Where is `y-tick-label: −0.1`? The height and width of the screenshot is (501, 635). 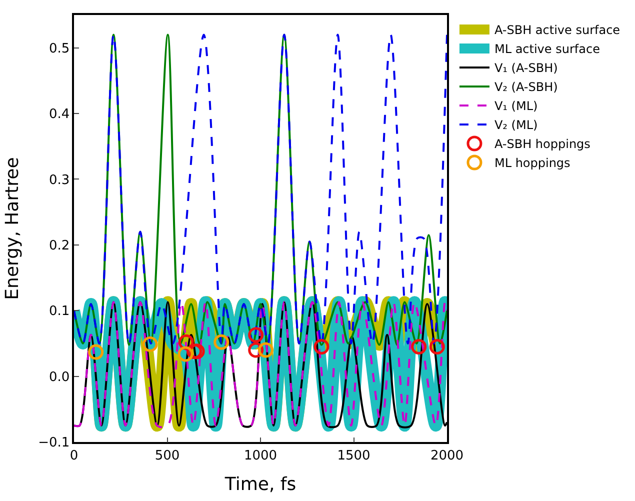
y-tick-label: −0.1 is located at coordinates (54, 443).